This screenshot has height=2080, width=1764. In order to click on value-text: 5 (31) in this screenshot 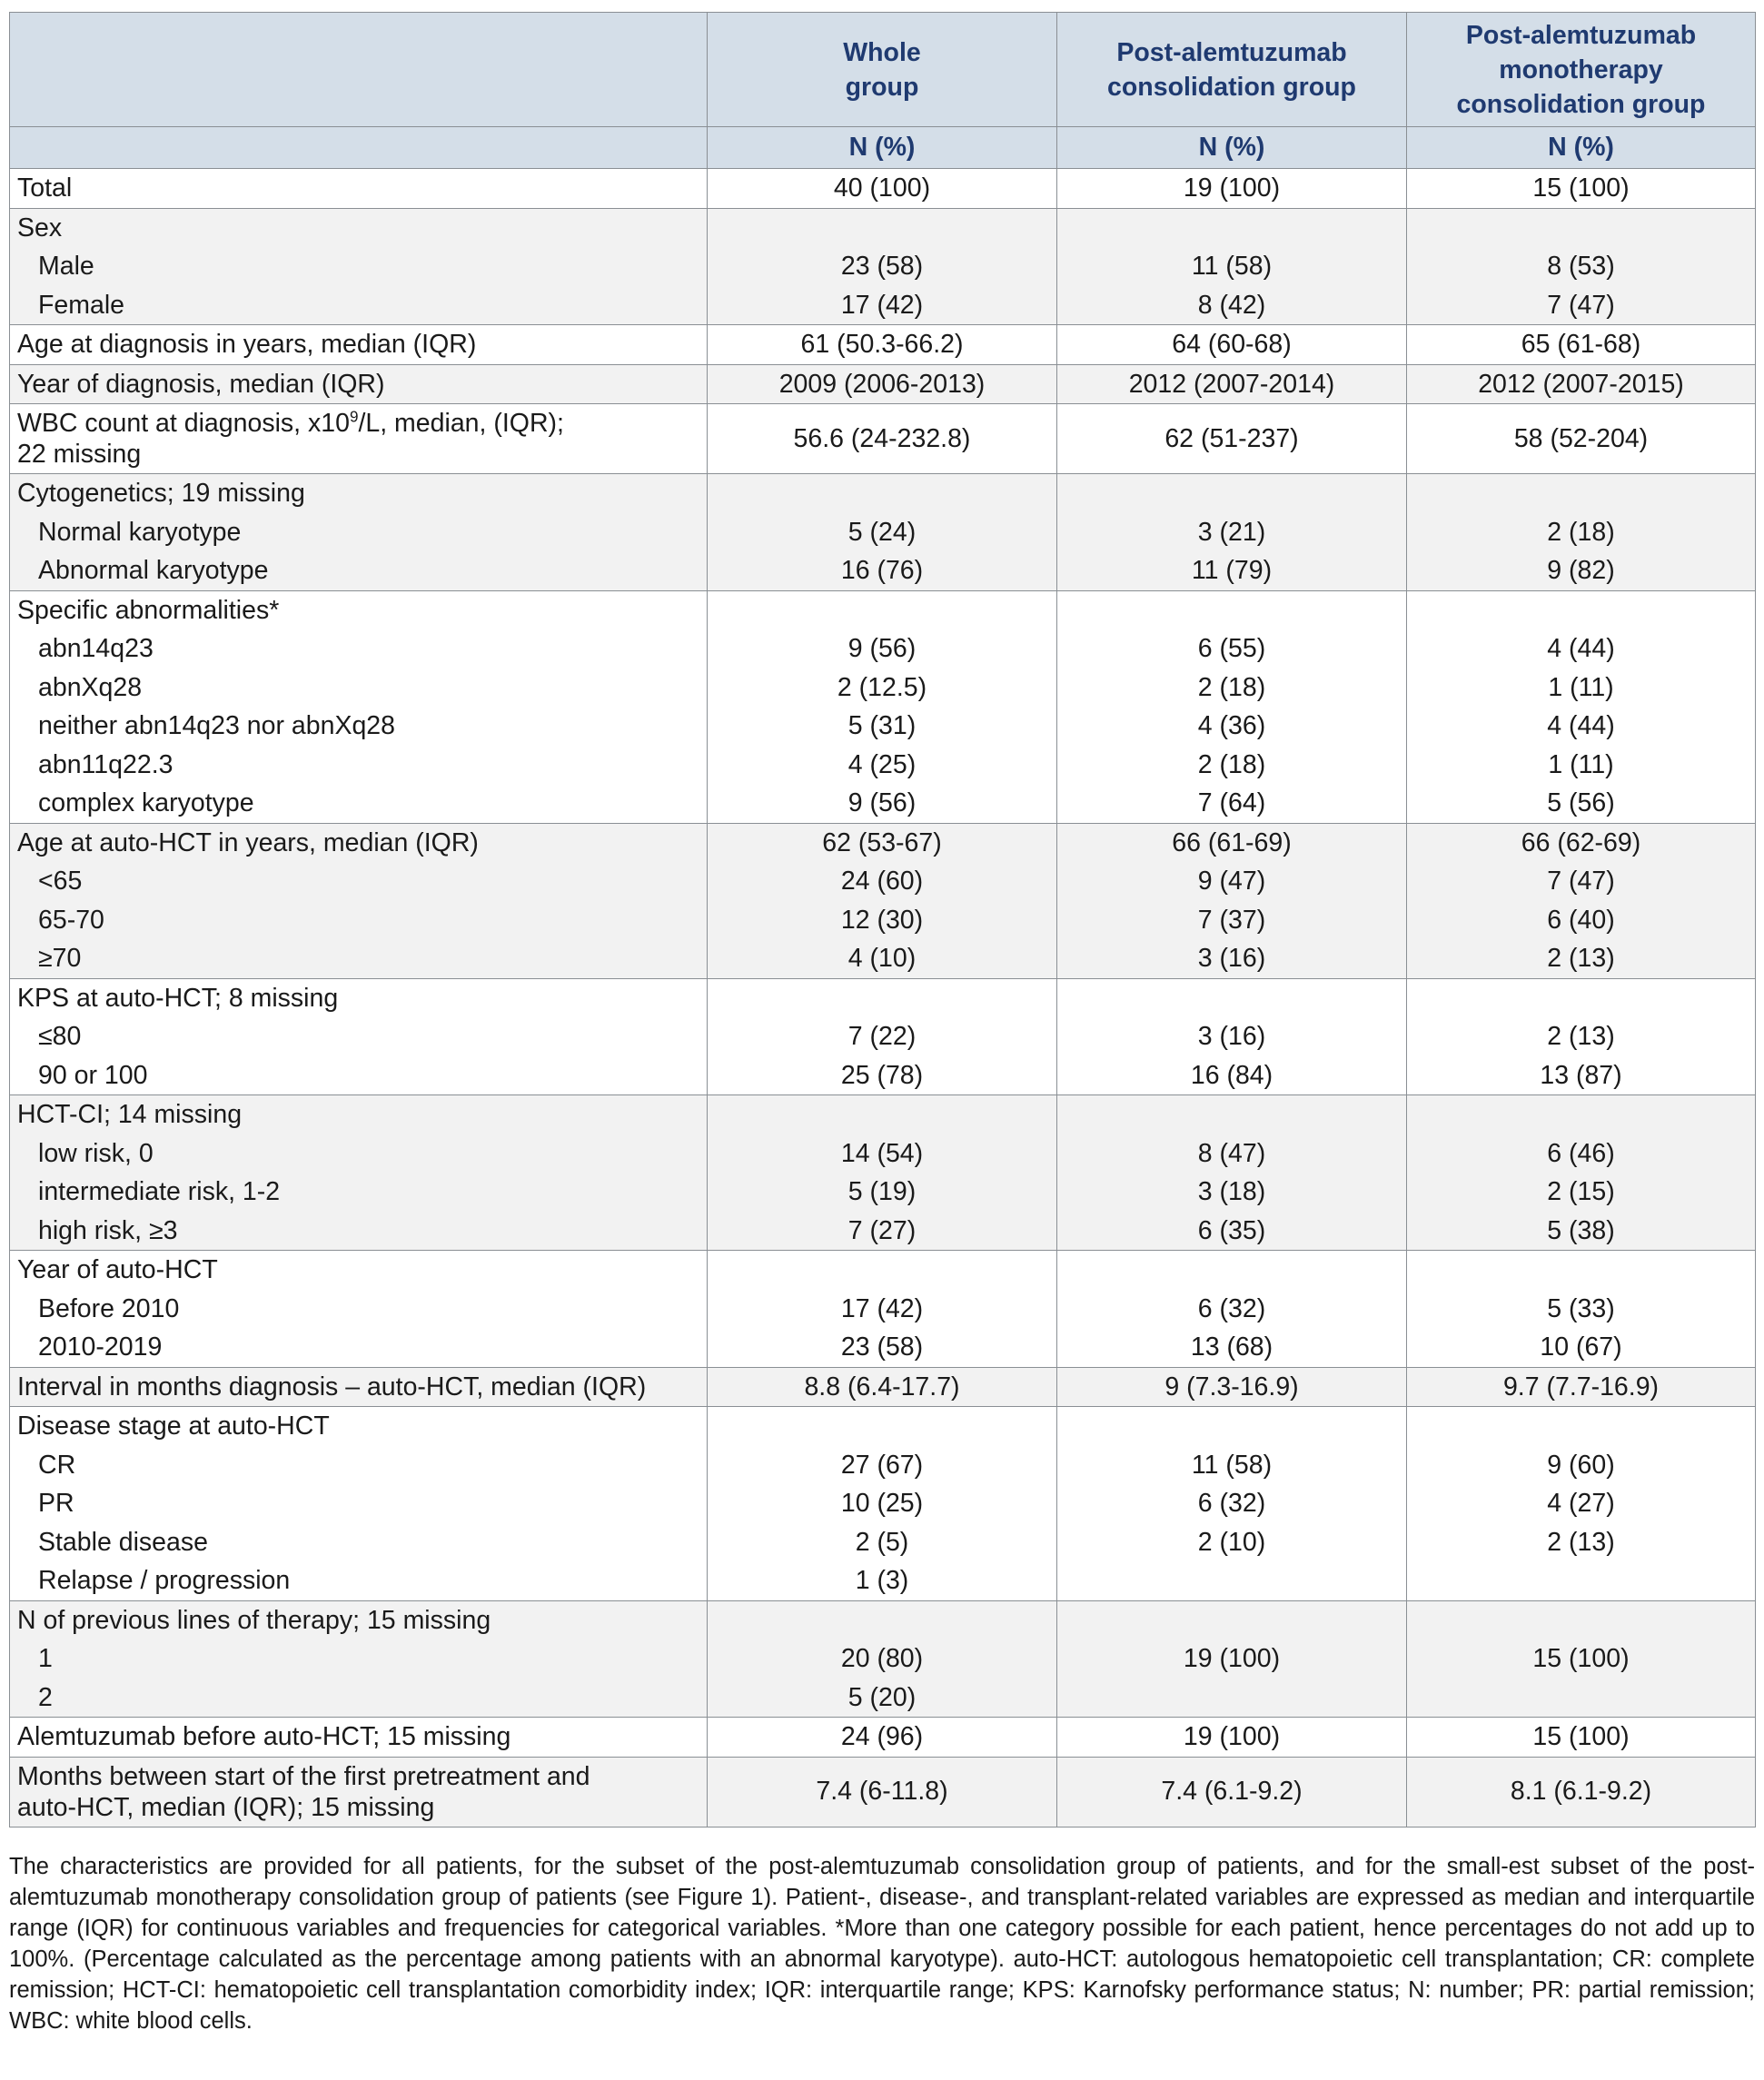, I will do `click(882, 725)`.